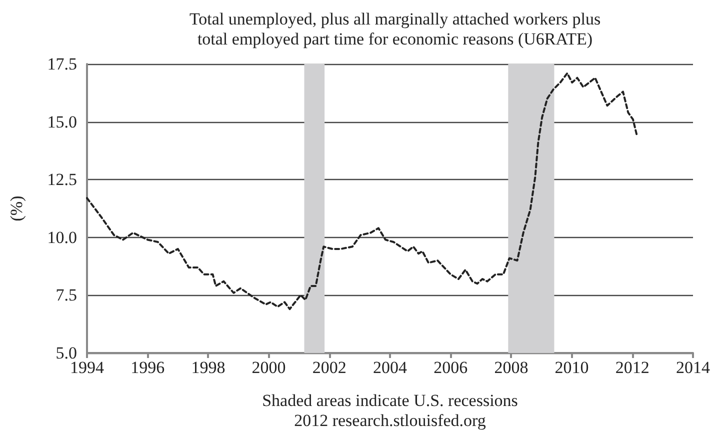 This screenshot has height=435, width=715. Describe the element at coordinates (66, 295) in the screenshot. I see `y-tick-label: 7.5` at that location.